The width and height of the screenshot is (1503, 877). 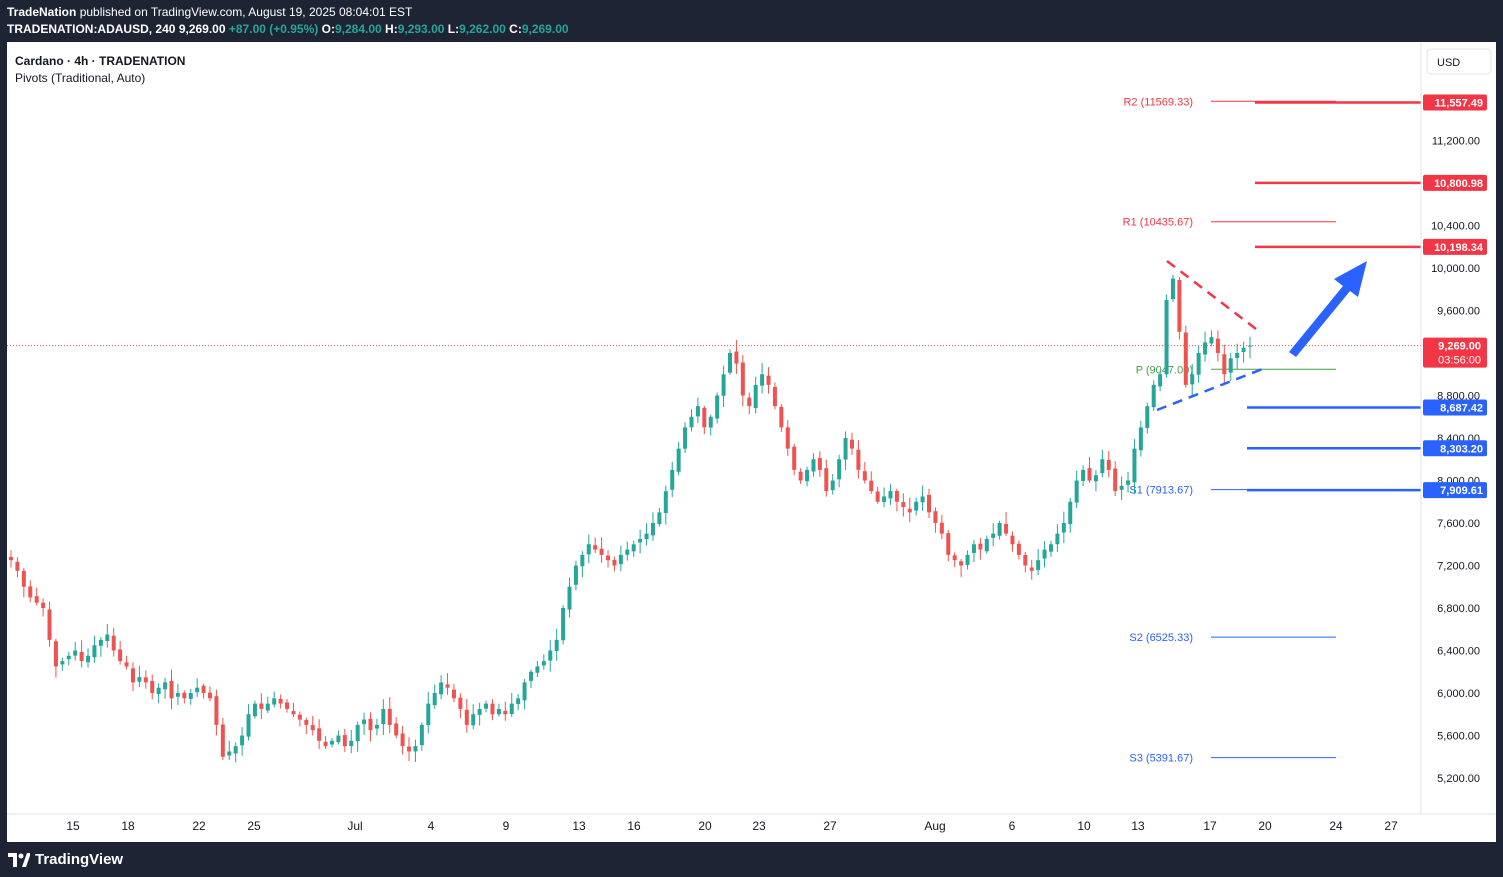 I want to click on publisher-name: TradeNation, so click(x=42, y=12).